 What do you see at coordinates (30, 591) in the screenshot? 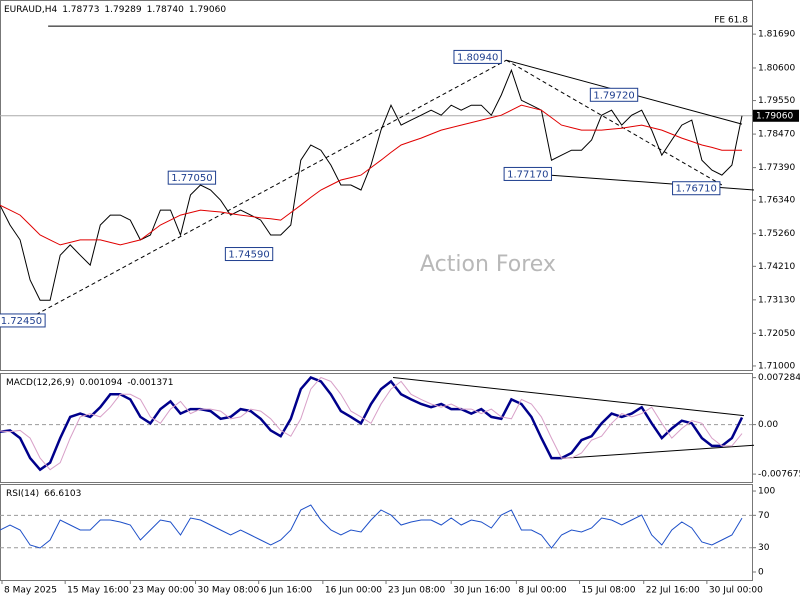
I see `x-tick-label: 8 May 2025` at bounding box center [30, 591].